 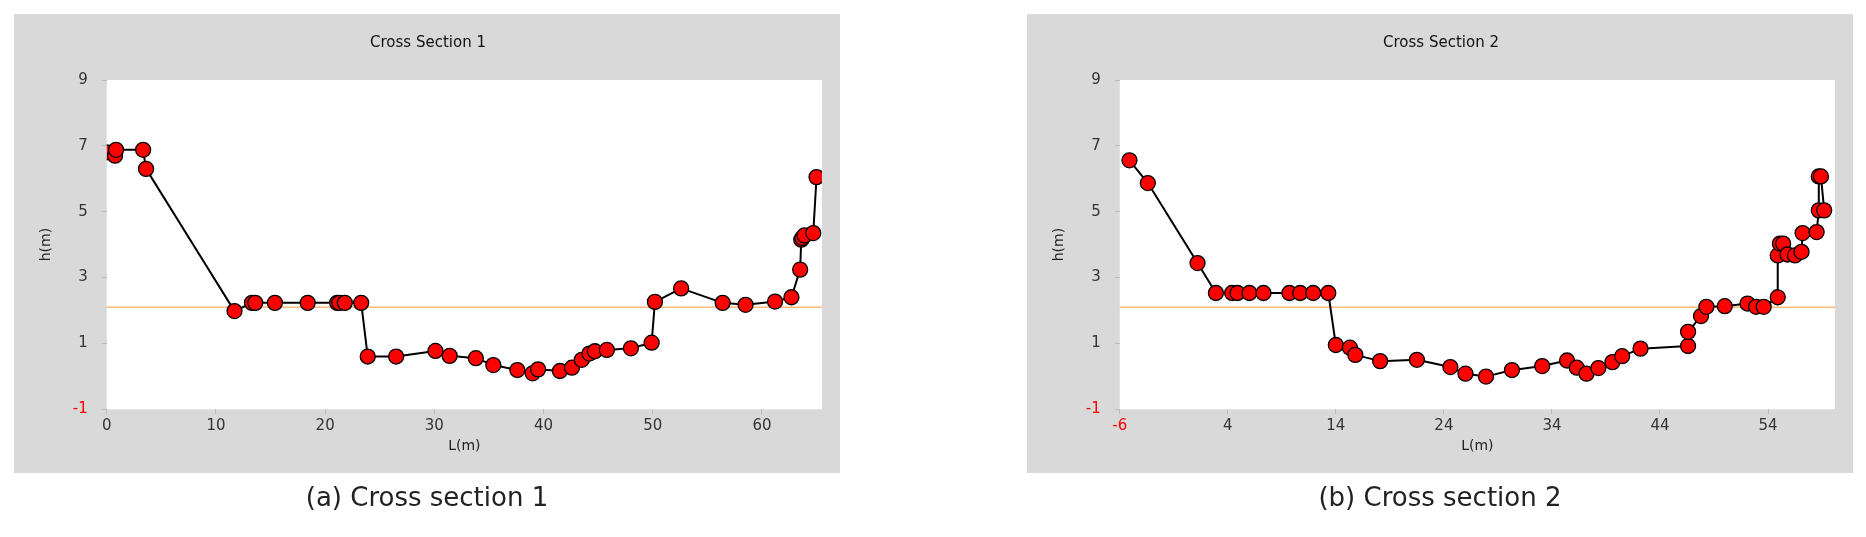 What do you see at coordinates (216, 425) in the screenshot?
I see `x-tick-label: 10` at bounding box center [216, 425].